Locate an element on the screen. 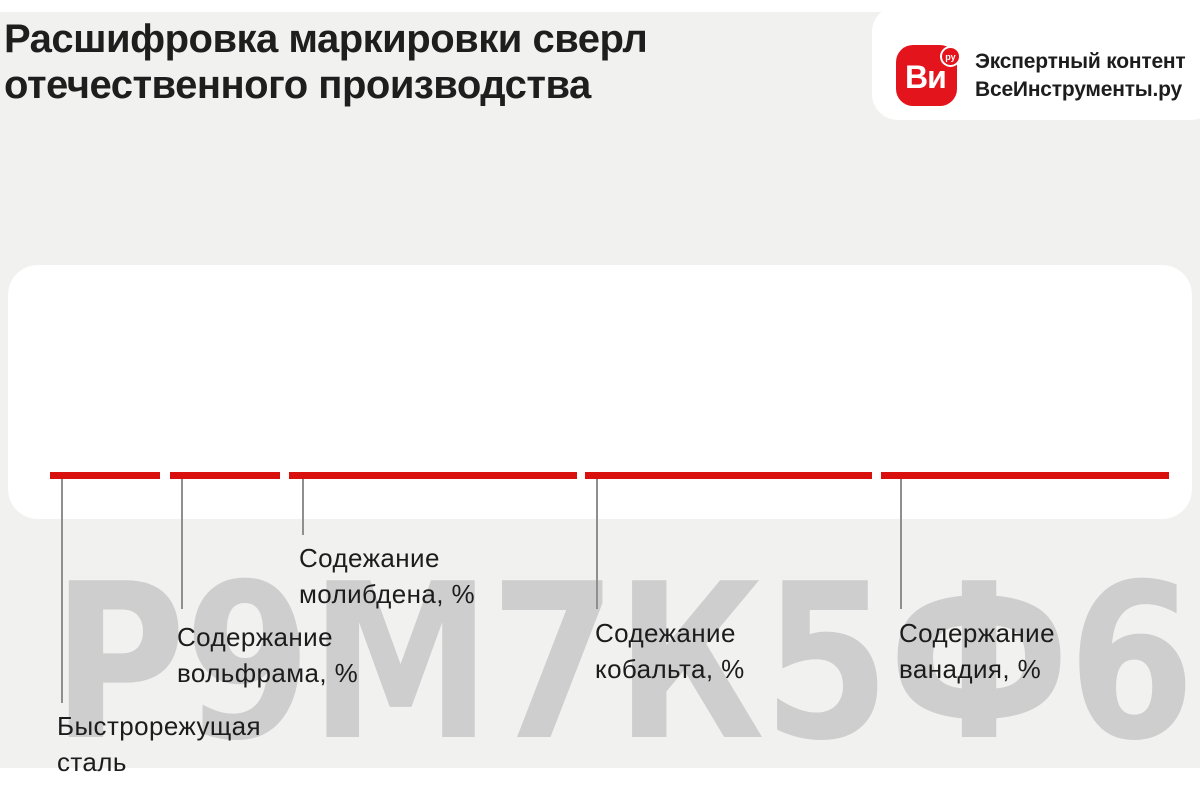 Image resolution: width=1200 pixels, height=800 pixels. legend-label: Содежание кобальта, % is located at coordinates (670, 651).